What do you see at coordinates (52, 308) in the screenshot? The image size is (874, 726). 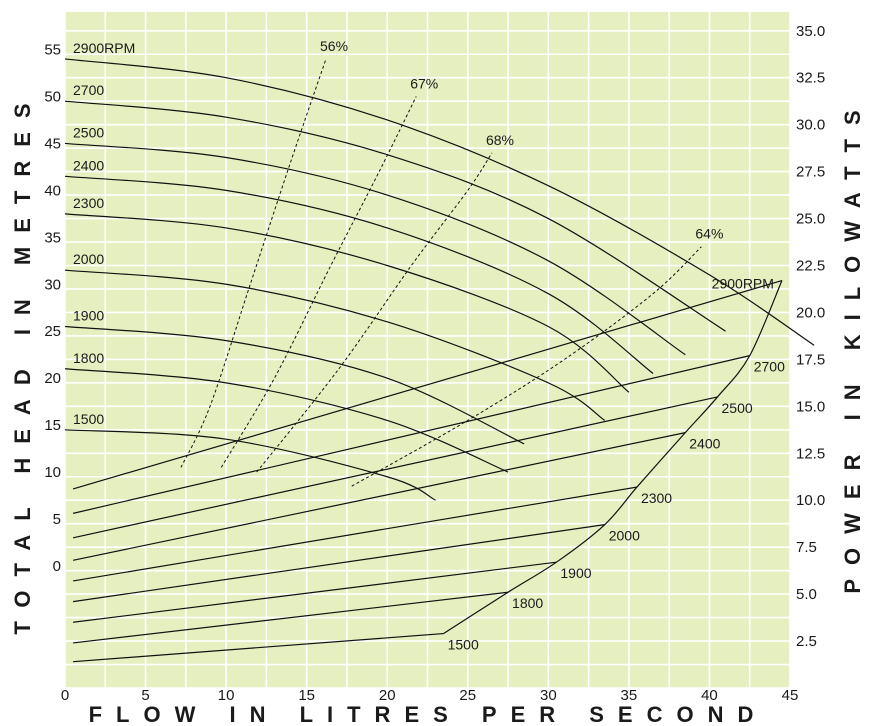 I see `y-left-axis-ticks: 0 5 10 15 20 25 30 35 40 45 50 55` at bounding box center [52, 308].